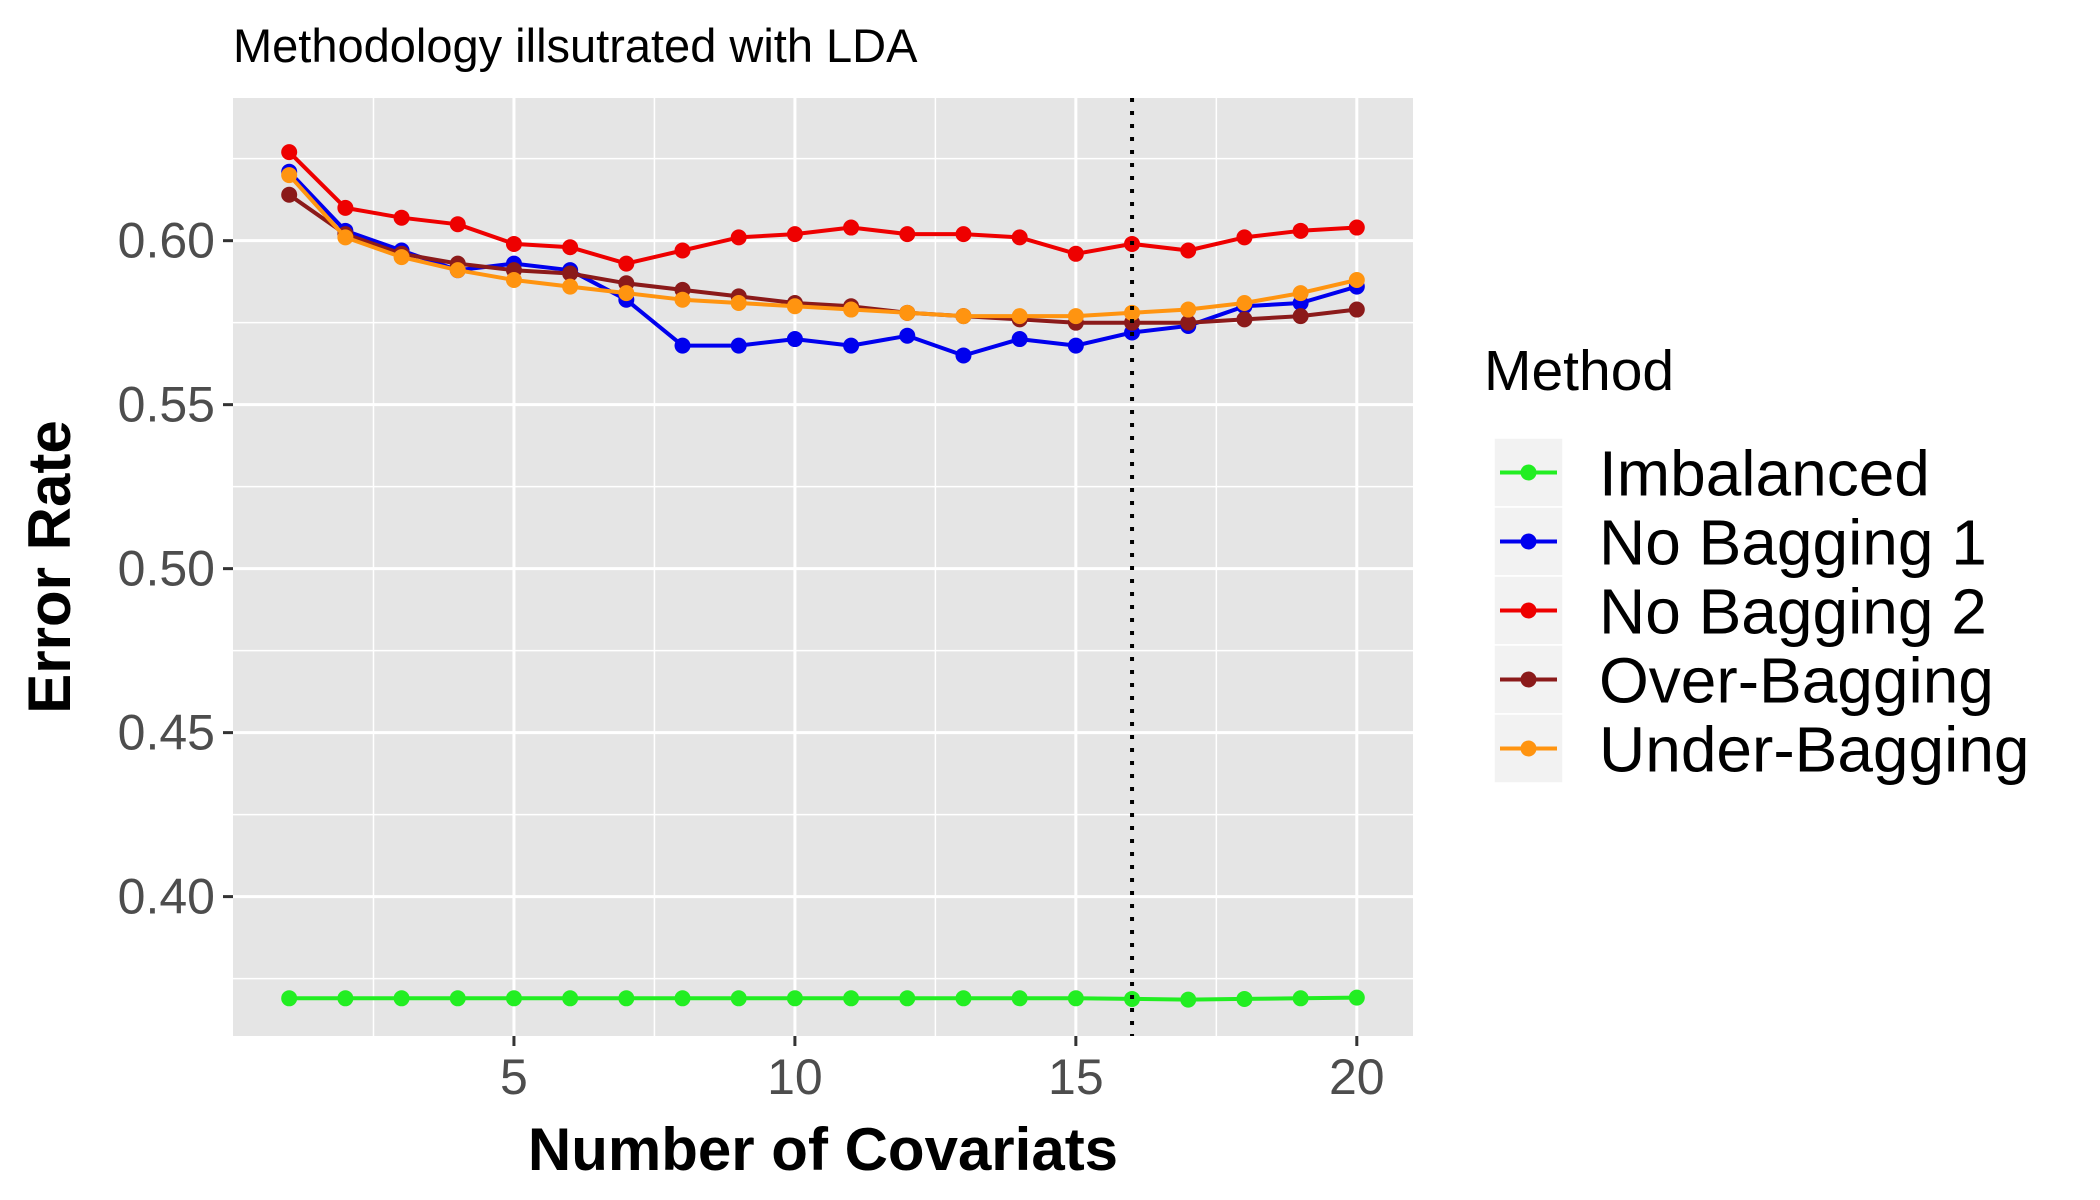 Image resolution: width=2100 pixels, height=1200 pixels. I want to click on y-tick-label: 0.40, so click(166, 897).